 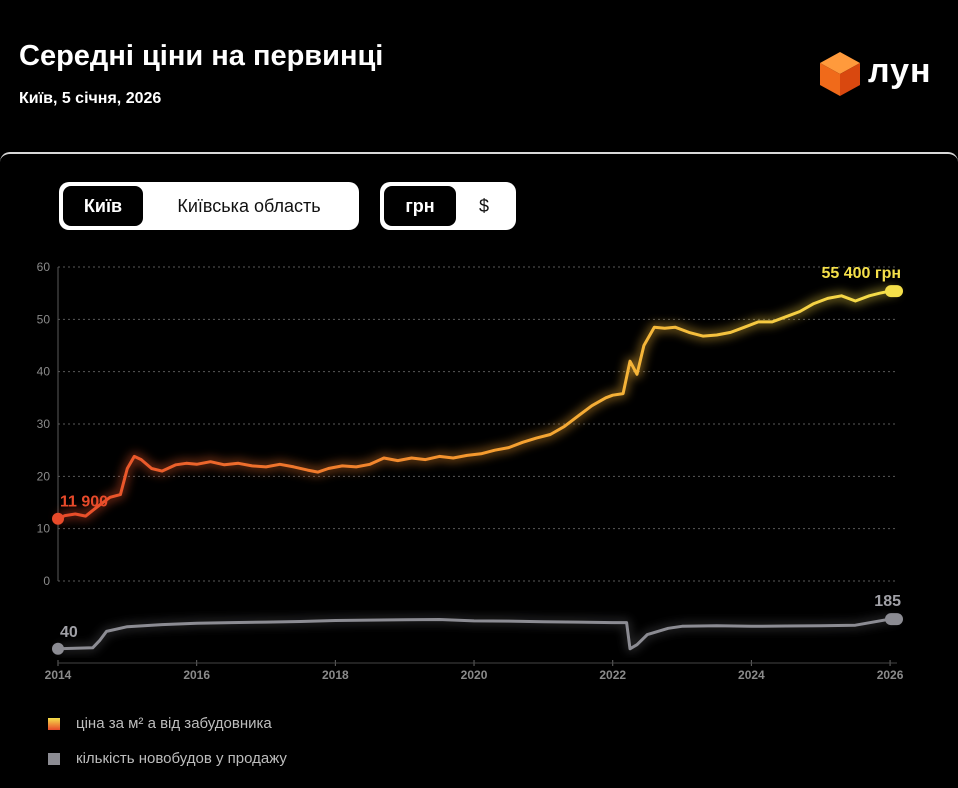 I want to click on currency-toggle: грн $, so click(x=448, y=206).